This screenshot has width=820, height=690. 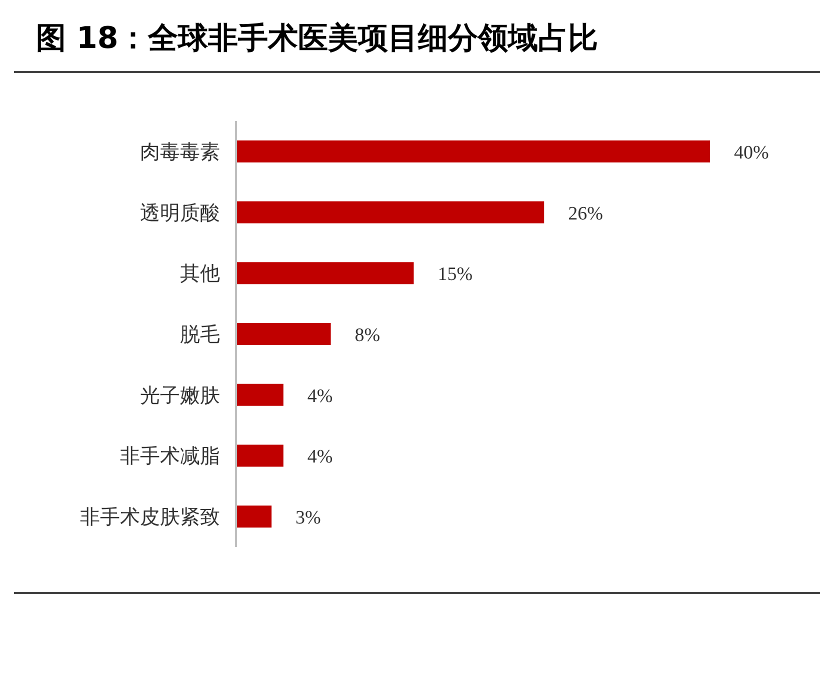 I want to click on data-label: 26%, so click(x=586, y=213).